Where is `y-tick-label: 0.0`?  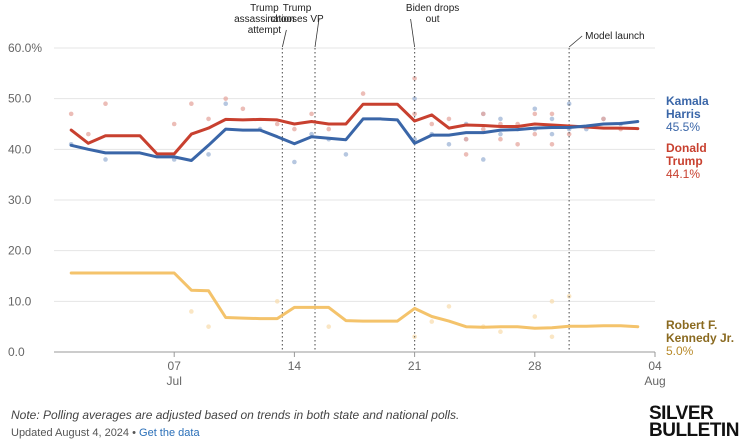
y-tick-label: 0.0 is located at coordinates (16, 352).